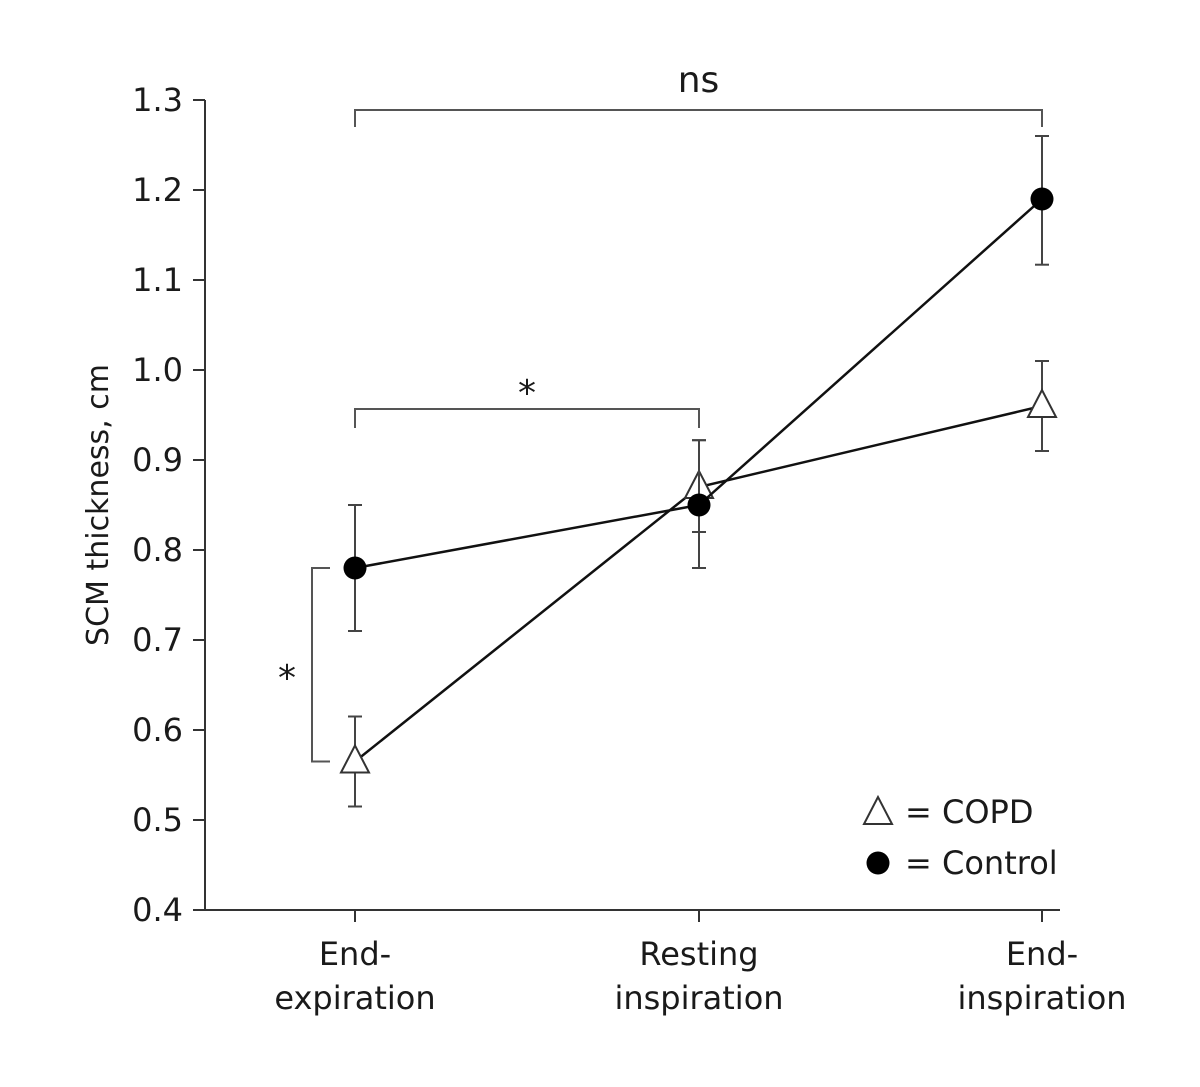  What do you see at coordinates (157, 730) in the screenshot?
I see `y-tick-label: 0.6` at bounding box center [157, 730].